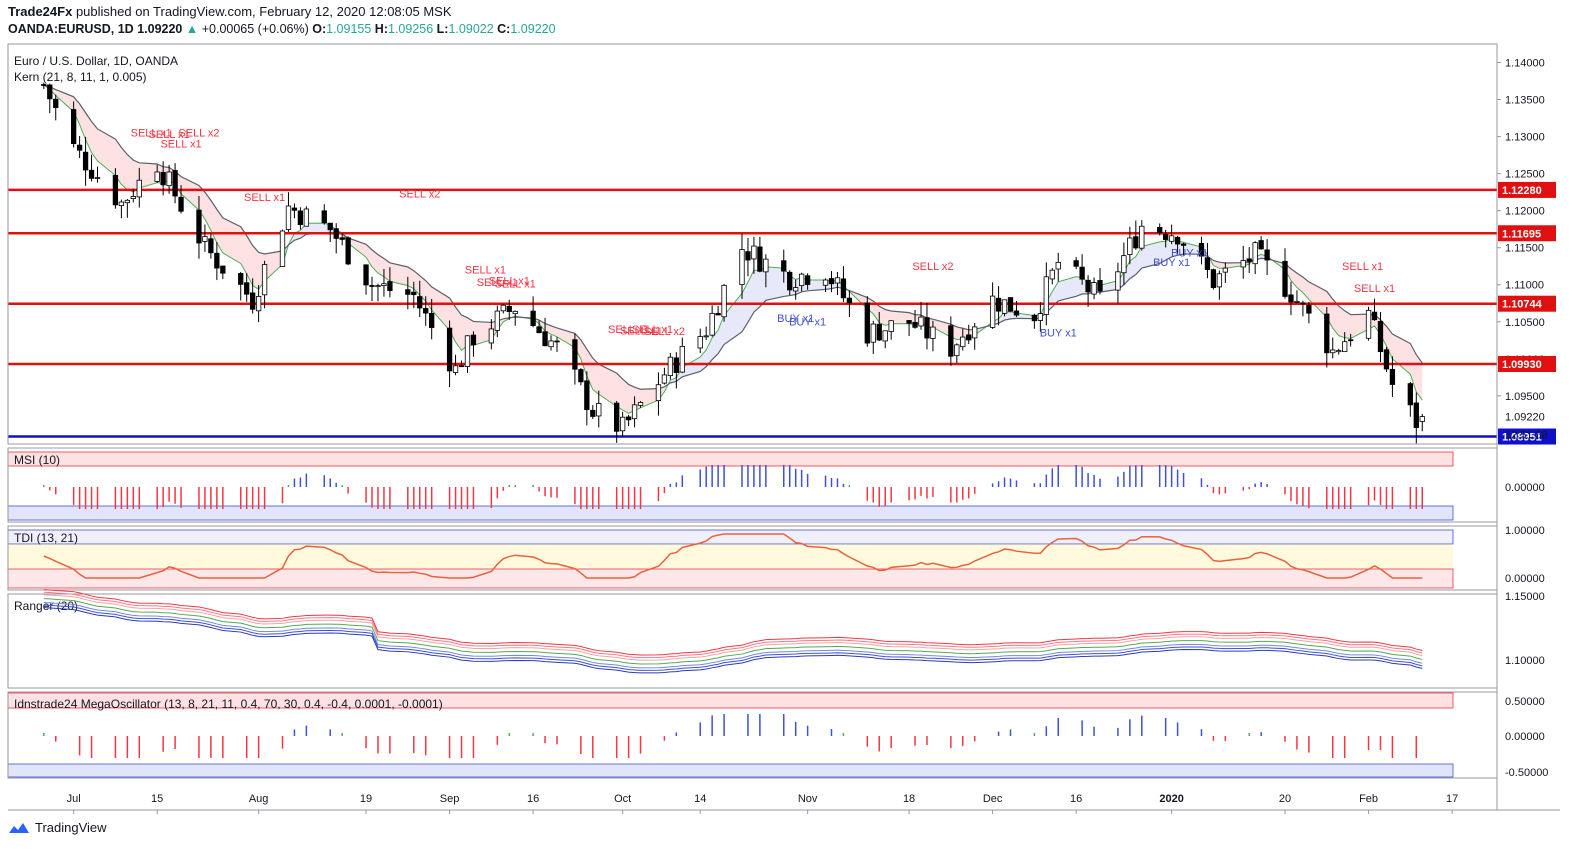 The width and height of the screenshot is (1572, 849). What do you see at coordinates (366, 799) in the screenshot?
I see `time-tick-label: 19` at bounding box center [366, 799].